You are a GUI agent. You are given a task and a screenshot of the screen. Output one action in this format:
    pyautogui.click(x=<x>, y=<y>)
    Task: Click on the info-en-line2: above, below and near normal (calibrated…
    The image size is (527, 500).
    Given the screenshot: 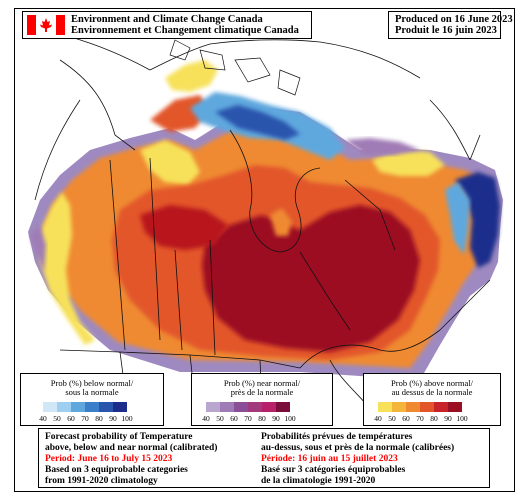 What is the action you would take?
    pyautogui.click(x=131, y=448)
    